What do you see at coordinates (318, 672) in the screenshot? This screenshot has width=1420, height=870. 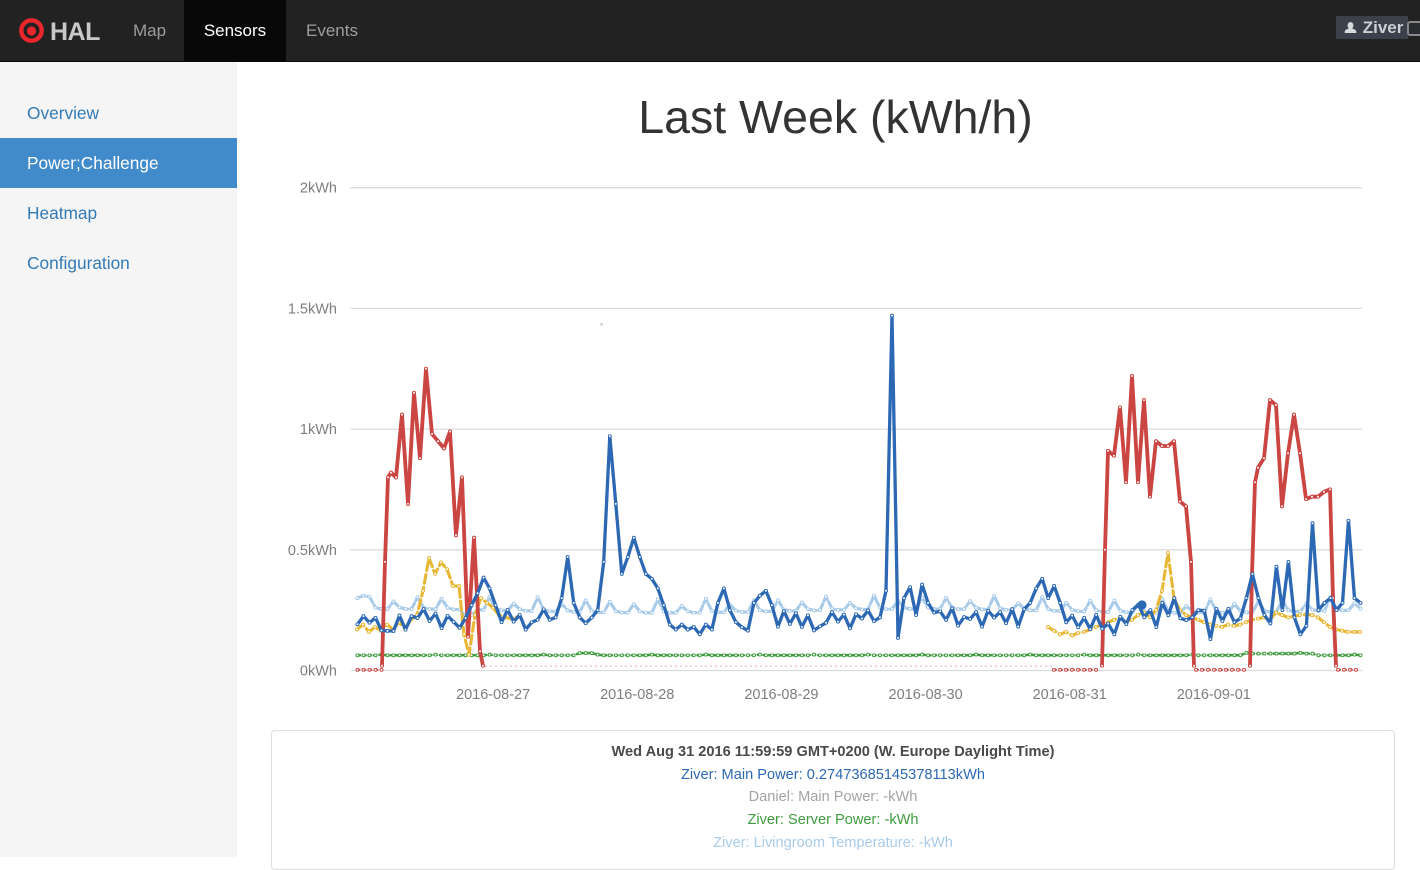 I see `svg-text: 0kWh` at bounding box center [318, 672].